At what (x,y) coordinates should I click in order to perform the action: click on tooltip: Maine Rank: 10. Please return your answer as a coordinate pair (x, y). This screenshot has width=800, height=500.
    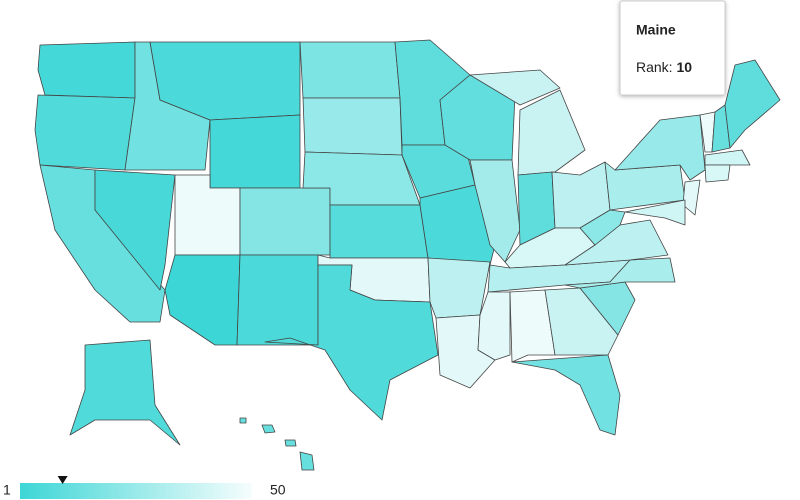
    Looking at the image, I should click on (672, 48).